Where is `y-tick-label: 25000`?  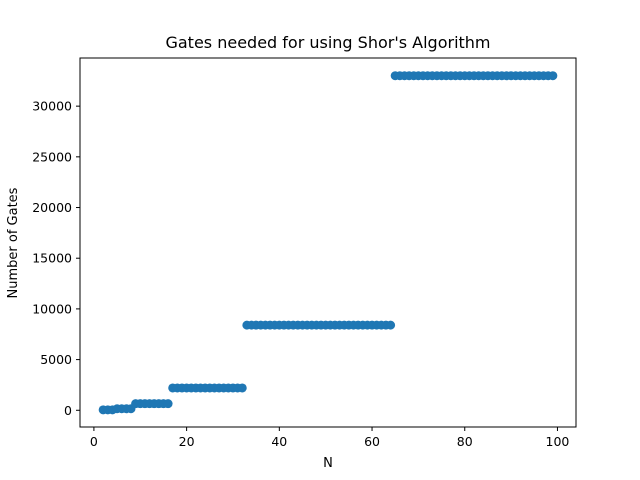 y-tick-label: 25000 is located at coordinates (52, 156).